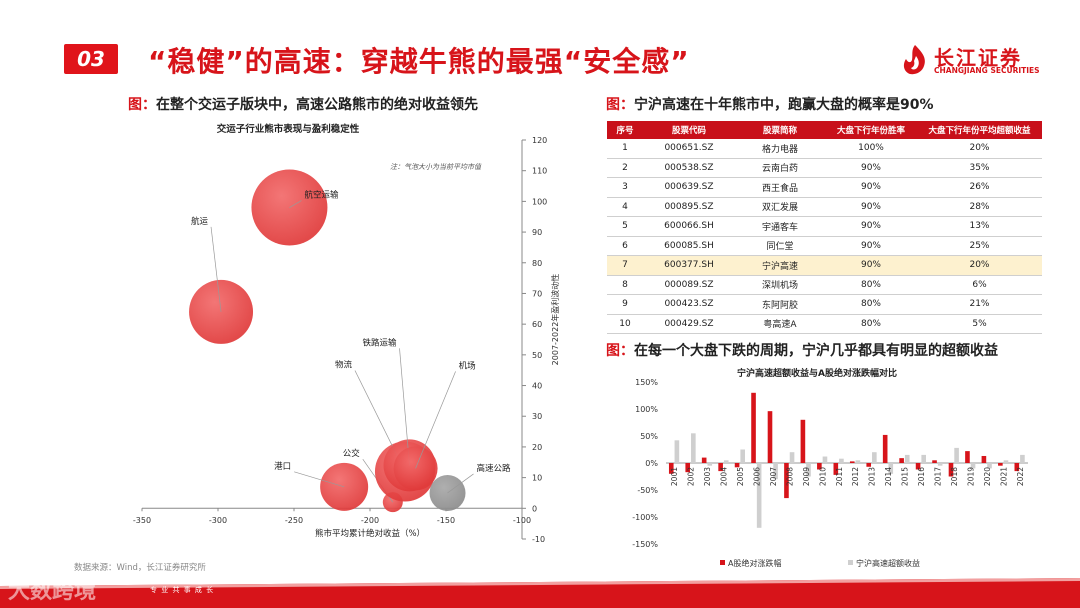 This screenshot has height=608, width=1080. What do you see at coordinates (824, 187) in the screenshot?
I see `table-row: 3 000639.SZ 西王食品 90% 26%` at bounding box center [824, 187].